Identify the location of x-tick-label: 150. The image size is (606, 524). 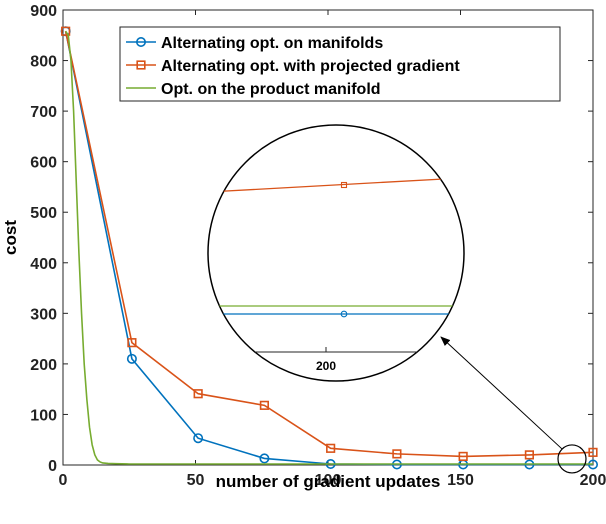
(460, 480).